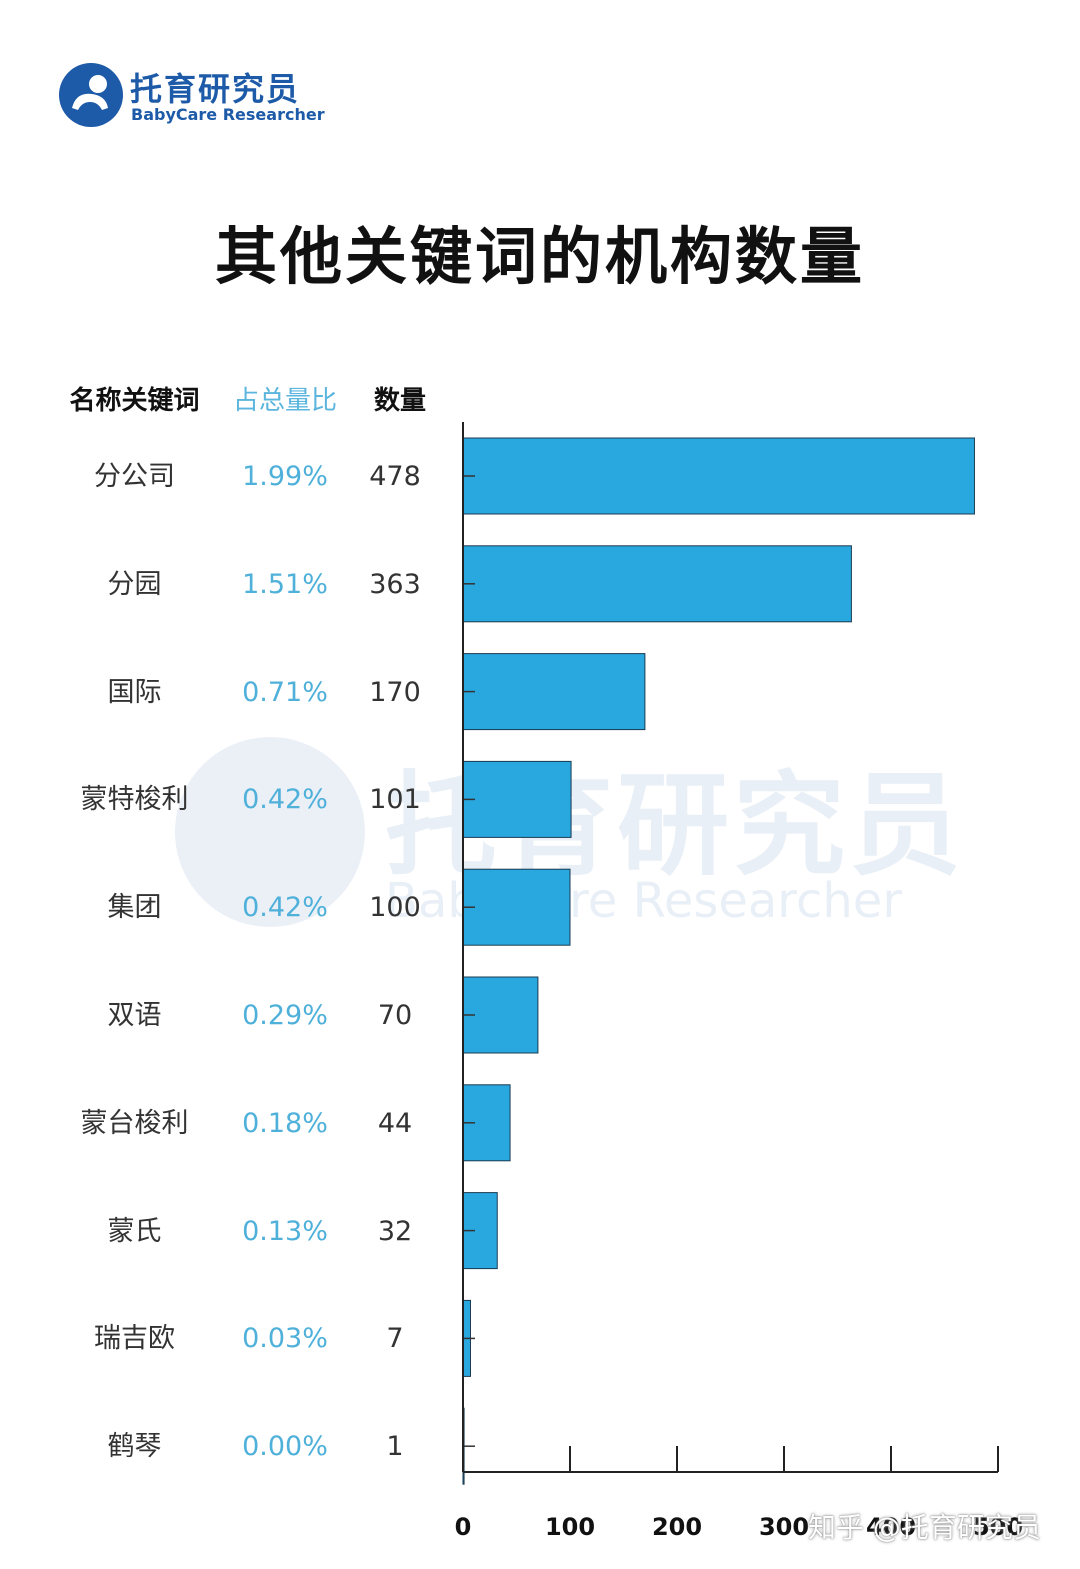 The width and height of the screenshot is (1080, 1569). Describe the element at coordinates (230, 477) in the screenshot. I see `table-row: 分公司 1.99% 478` at that location.